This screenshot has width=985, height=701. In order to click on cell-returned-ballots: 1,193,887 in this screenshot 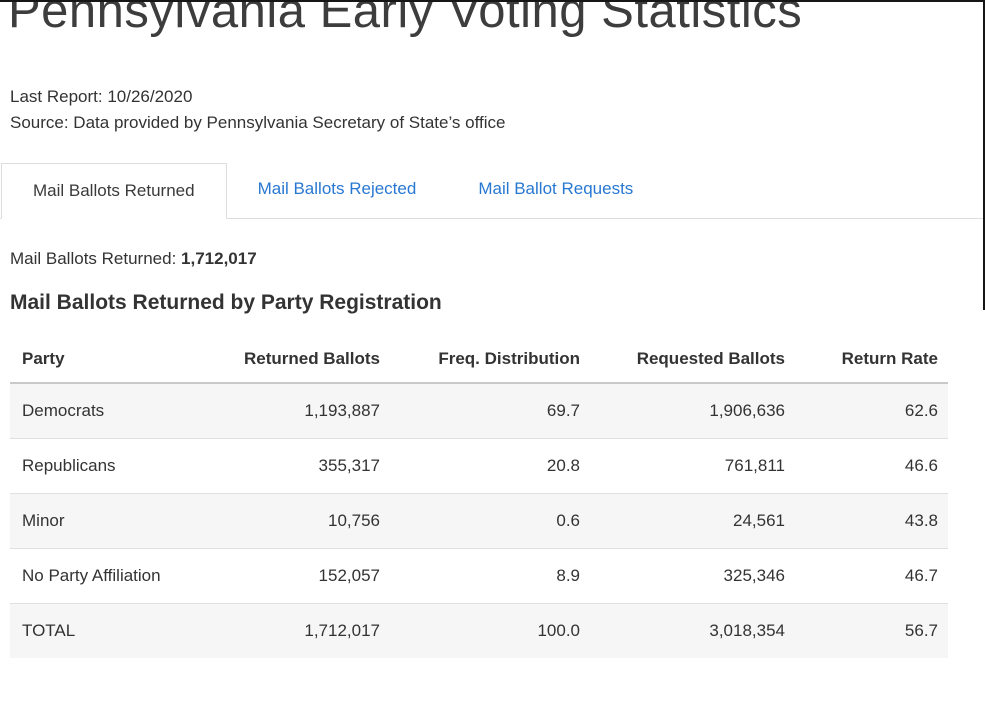, I will do `click(342, 410)`.